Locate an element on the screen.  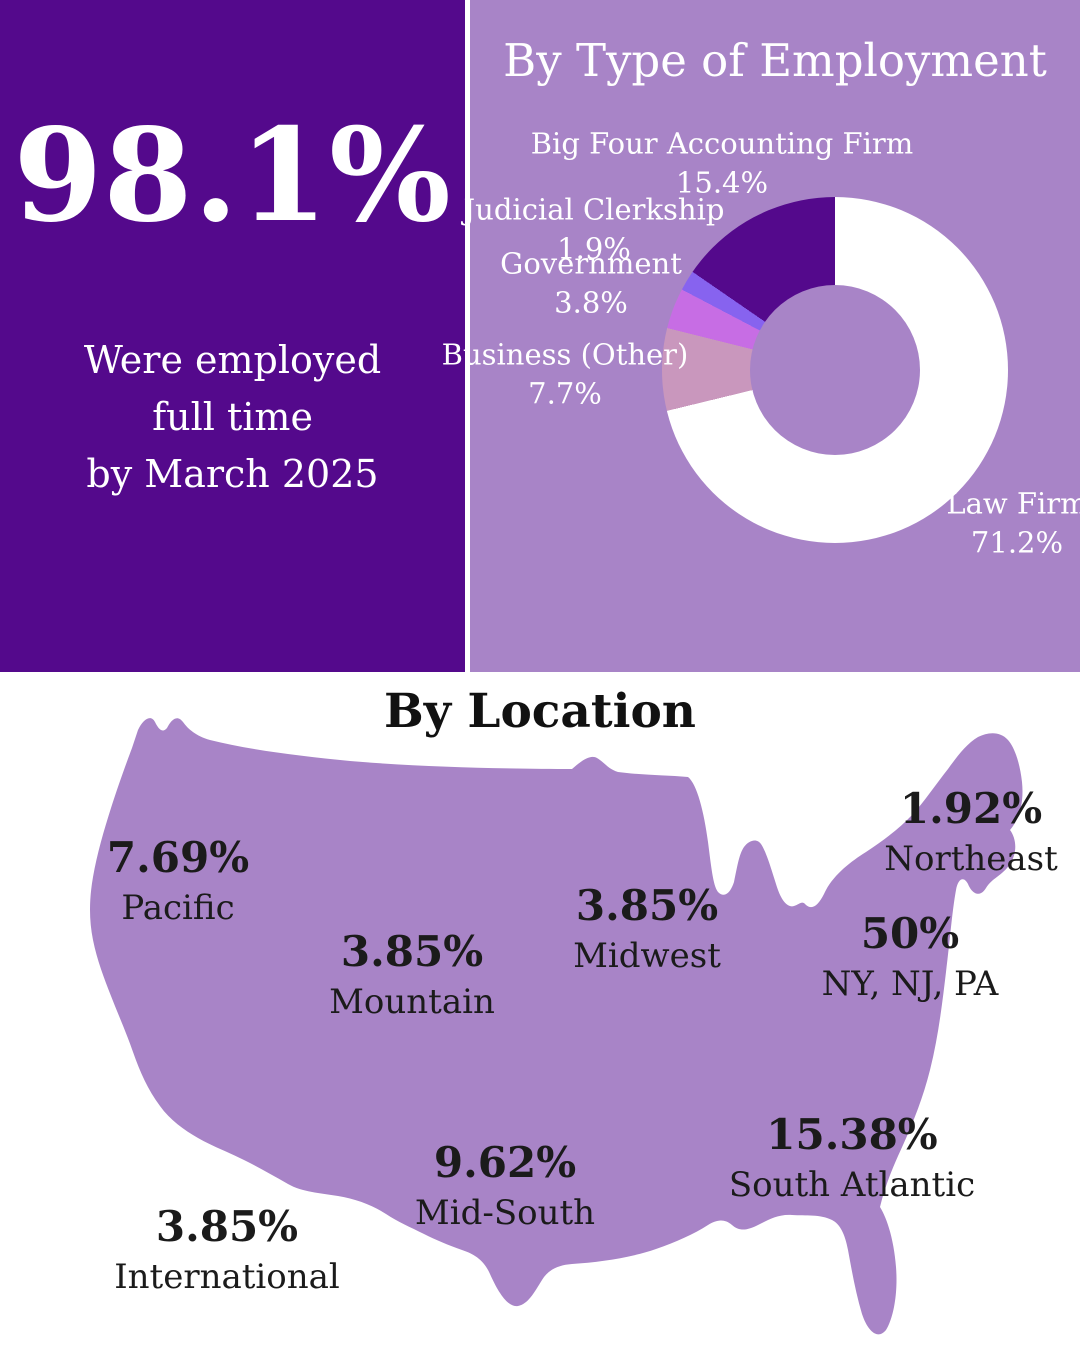
region-pct: 9.62% is located at coordinates (505, 1162).